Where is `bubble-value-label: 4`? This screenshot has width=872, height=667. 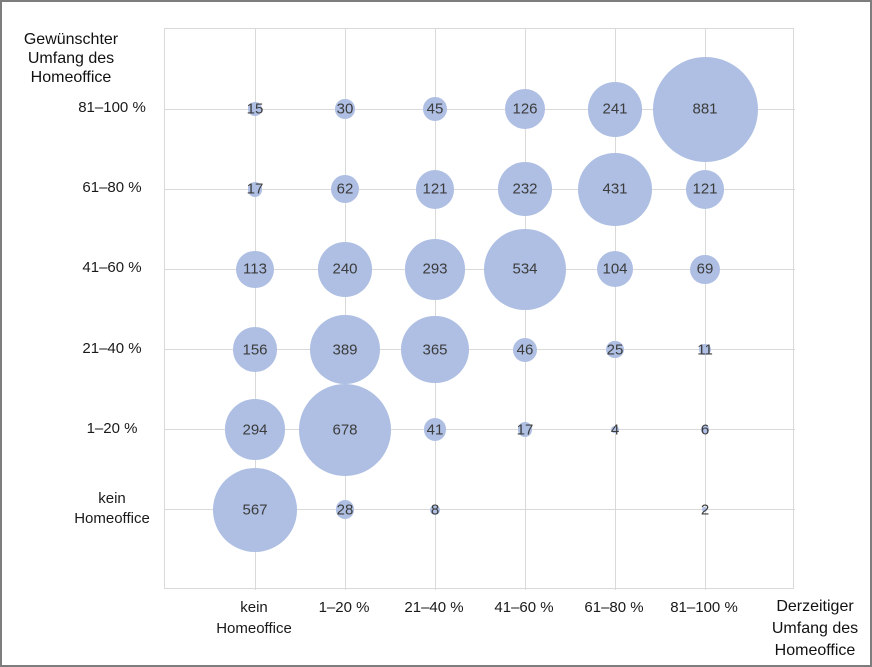
bubble-value-label: 4 is located at coordinates (615, 430).